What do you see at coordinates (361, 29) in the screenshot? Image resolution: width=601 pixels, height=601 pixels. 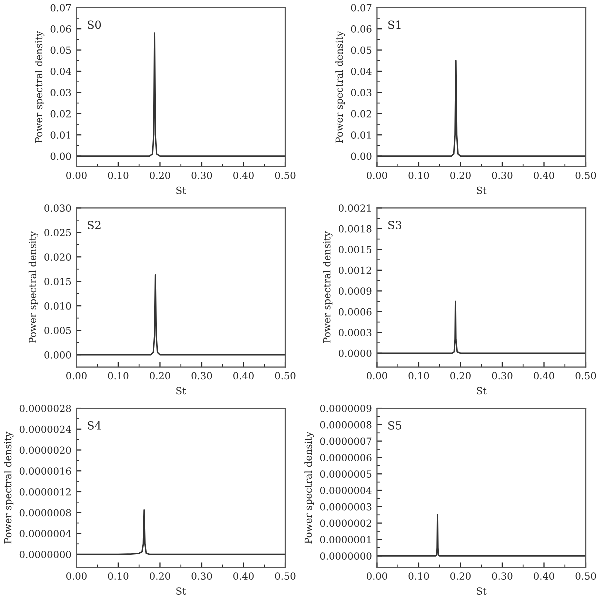 I see `y-tick-label: 0.06` at bounding box center [361, 29].